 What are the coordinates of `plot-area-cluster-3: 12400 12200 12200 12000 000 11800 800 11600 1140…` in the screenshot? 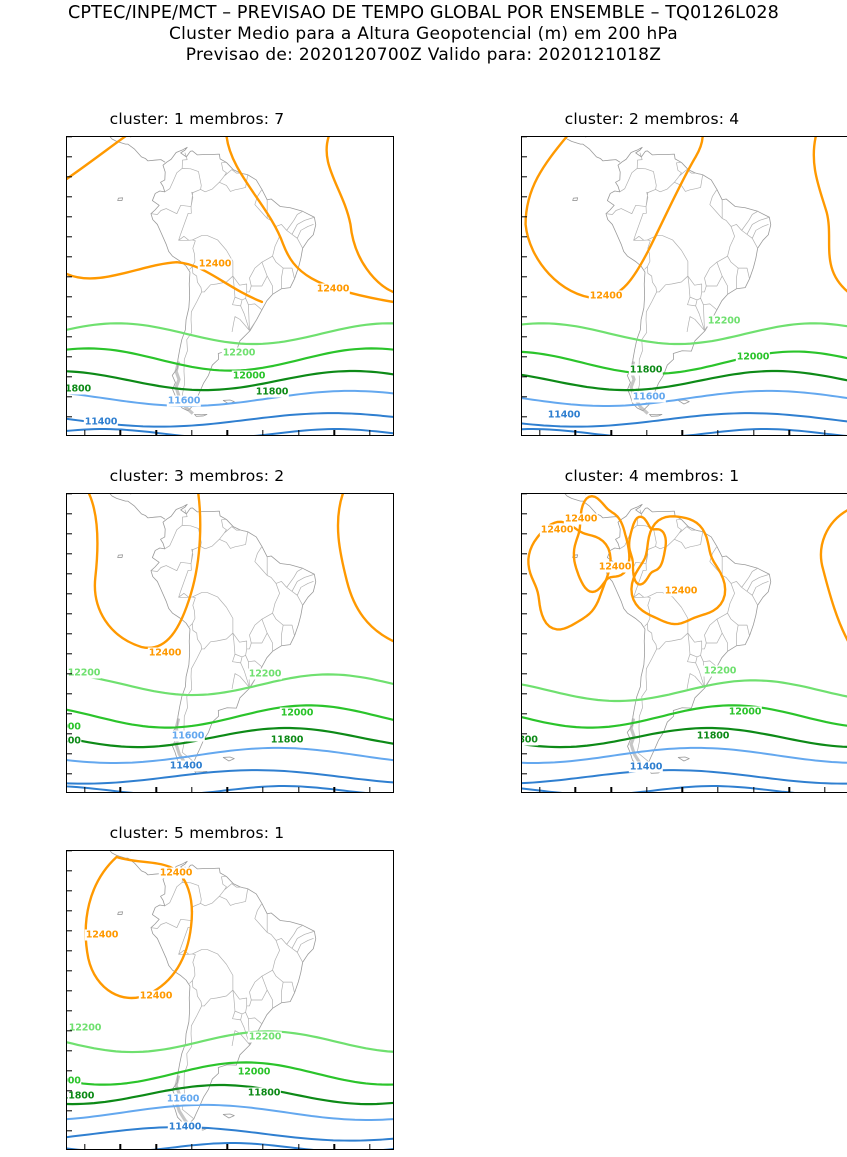 It's located at (230, 643).